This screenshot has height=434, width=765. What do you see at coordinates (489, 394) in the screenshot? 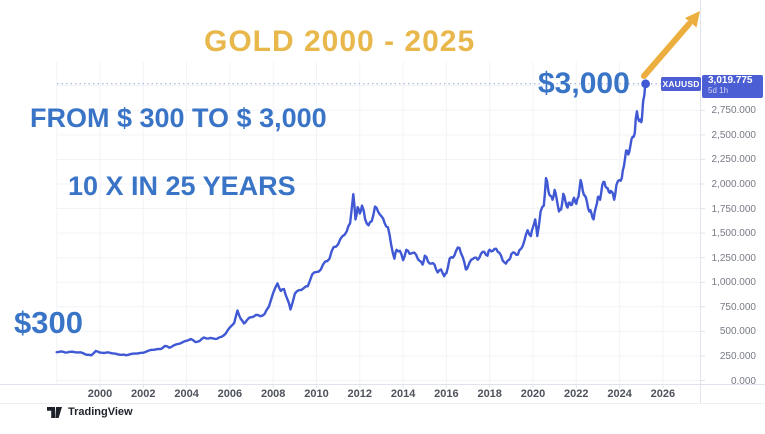
I see `time-label: 2018` at bounding box center [489, 394].